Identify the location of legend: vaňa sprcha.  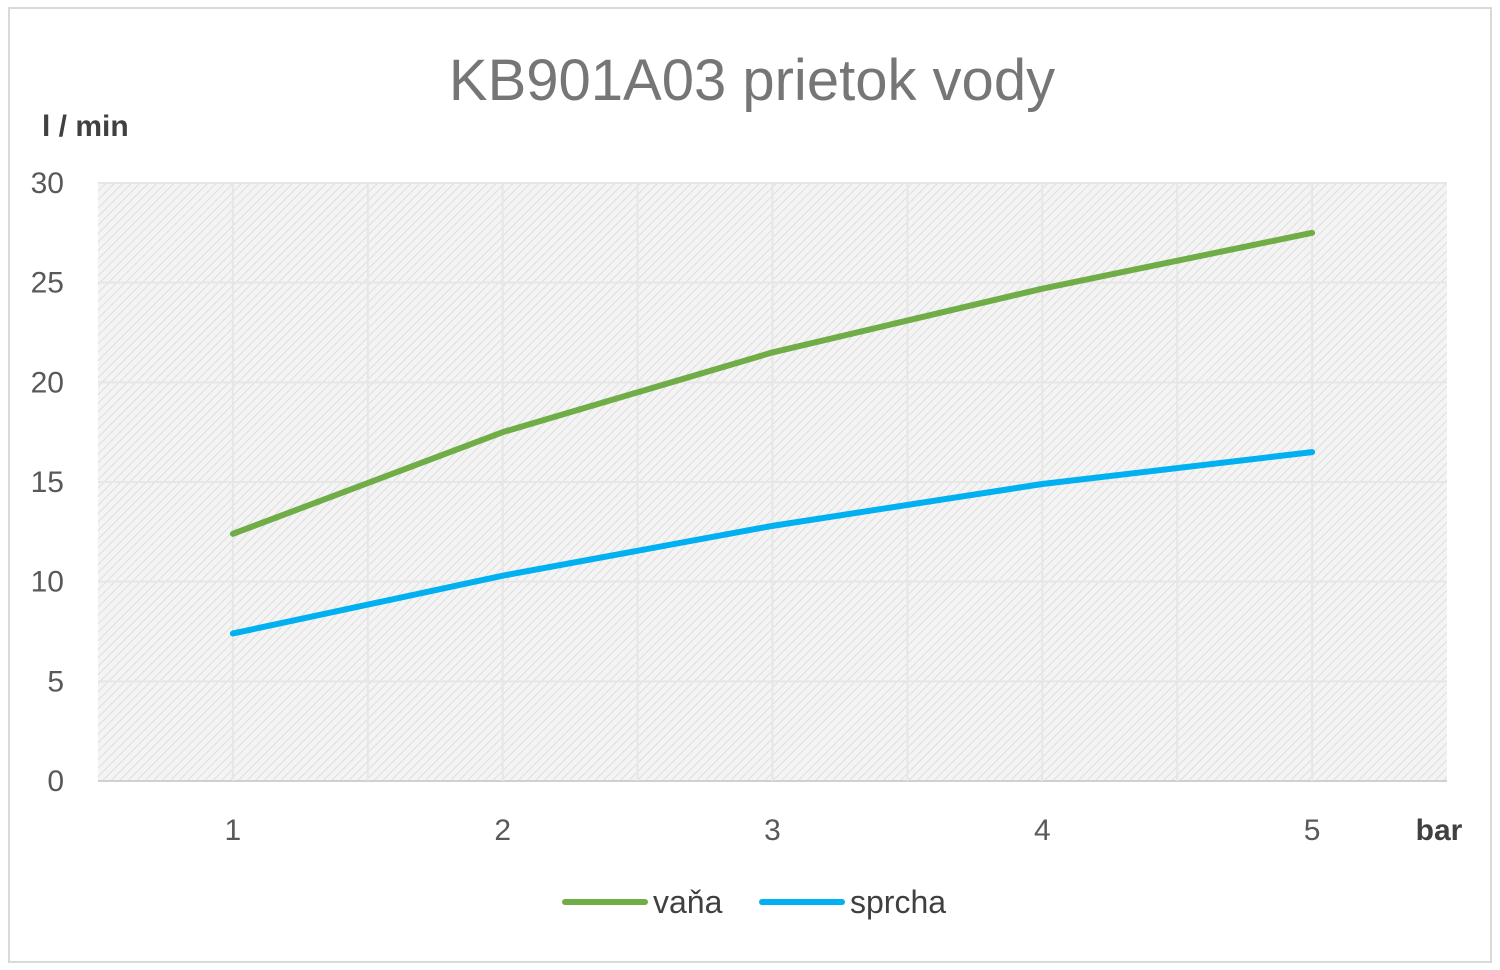
(754, 902).